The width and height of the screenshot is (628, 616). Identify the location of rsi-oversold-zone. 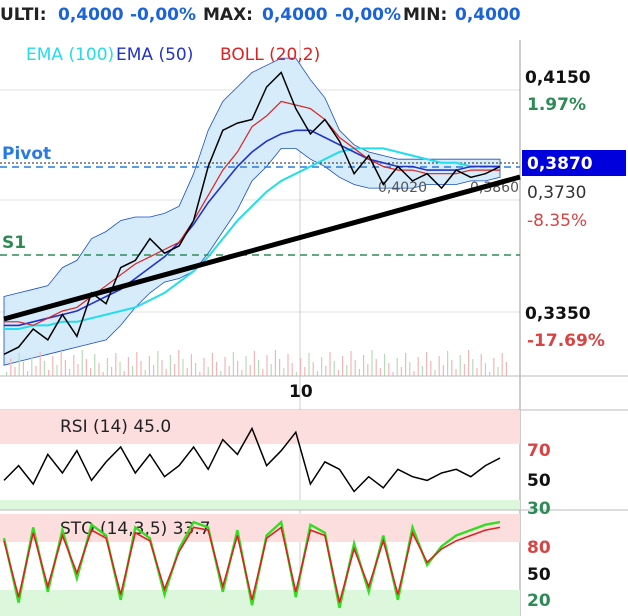
(260, 505).